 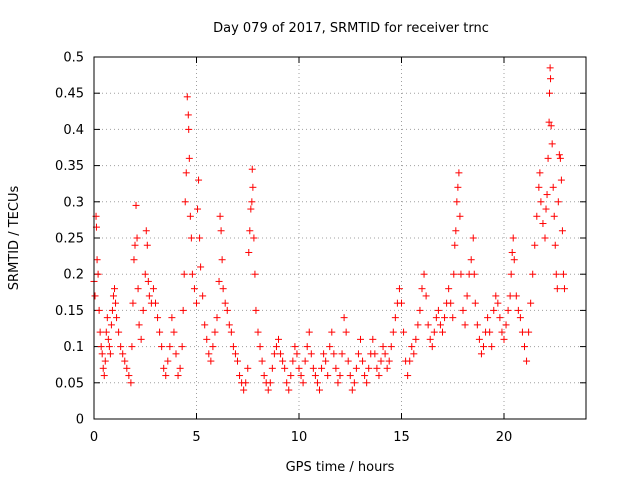 What do you see at coordinates (69, 166) in the screenshot?
I see `y-tick-label: 0.35` at bounding box center [69, 166].